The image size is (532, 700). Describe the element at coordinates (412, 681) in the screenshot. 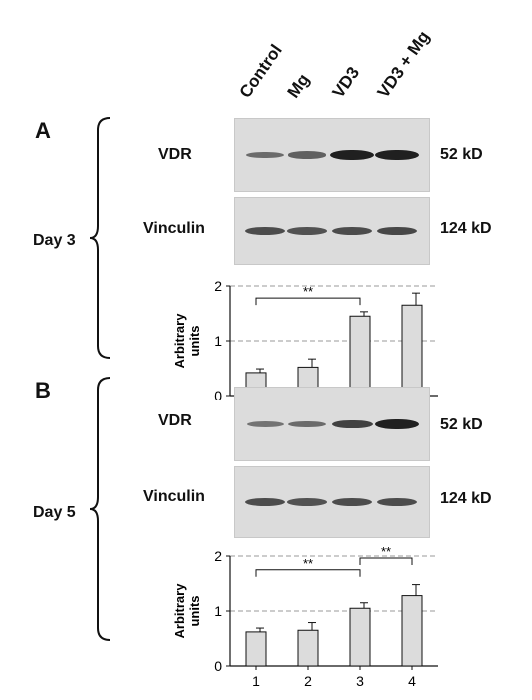

I see `x-tick-label: 4` at that location.